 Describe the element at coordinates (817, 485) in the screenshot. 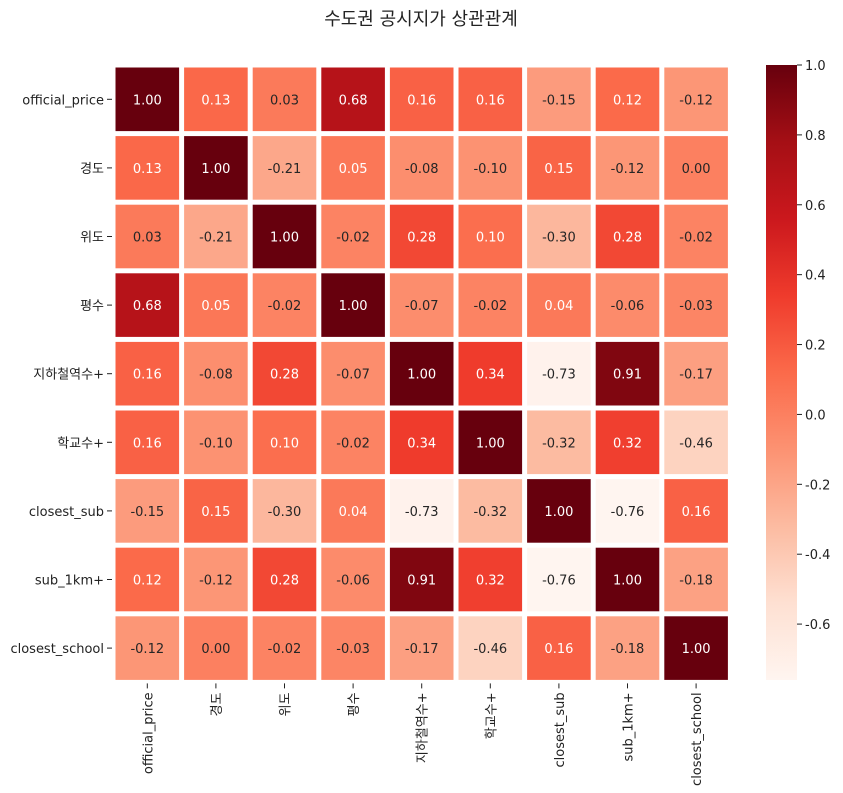

I see `colorbar-tick-label: -0.2` at that location.